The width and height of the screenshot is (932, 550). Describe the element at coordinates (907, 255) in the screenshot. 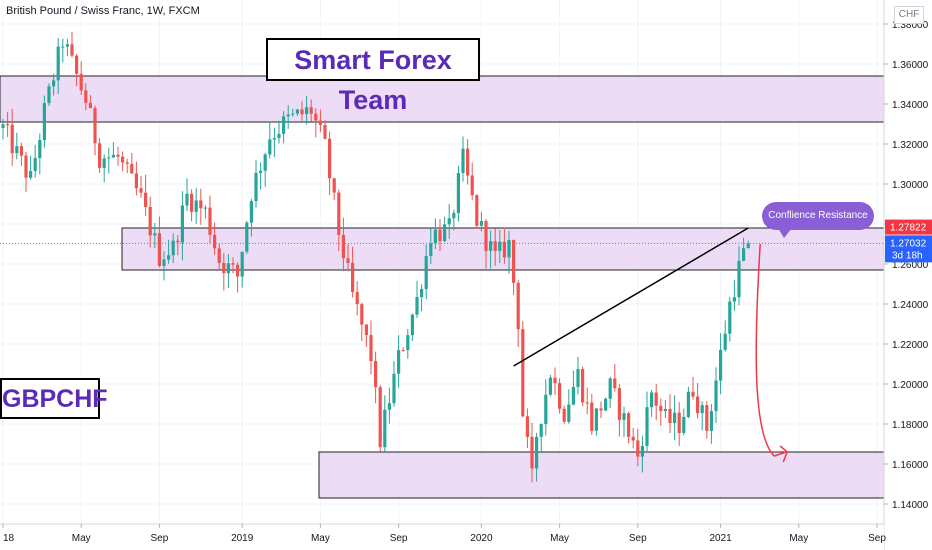

I see `bar-countdown-label: 3d 18h` at that location.